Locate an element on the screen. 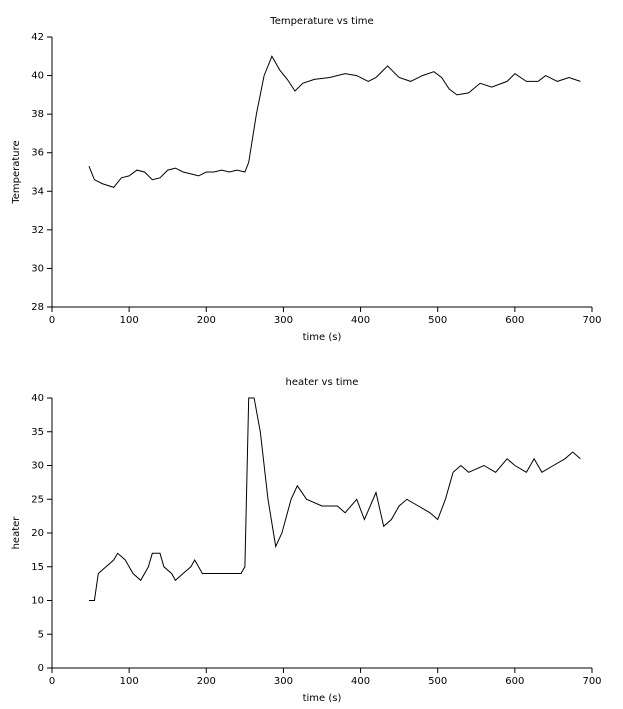 This screenshot has width=623, height=709. y-axis-label: Temperature is located at coordinates (16, 172).